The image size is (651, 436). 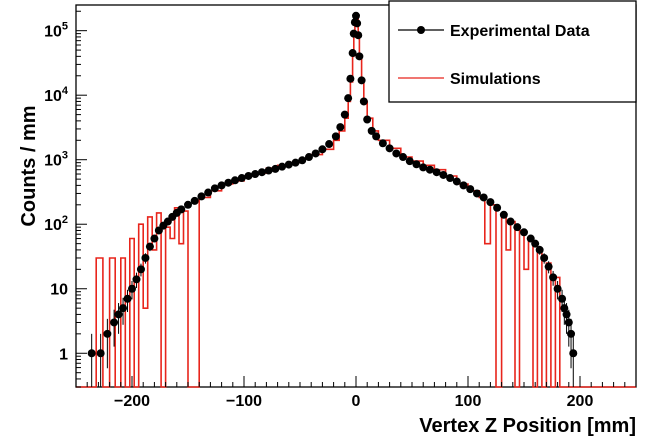 What do you see at coordinates (56, 31) in the screenshot?
I see `y-tick-label: 10⁵` at bounding box center [56, 31].